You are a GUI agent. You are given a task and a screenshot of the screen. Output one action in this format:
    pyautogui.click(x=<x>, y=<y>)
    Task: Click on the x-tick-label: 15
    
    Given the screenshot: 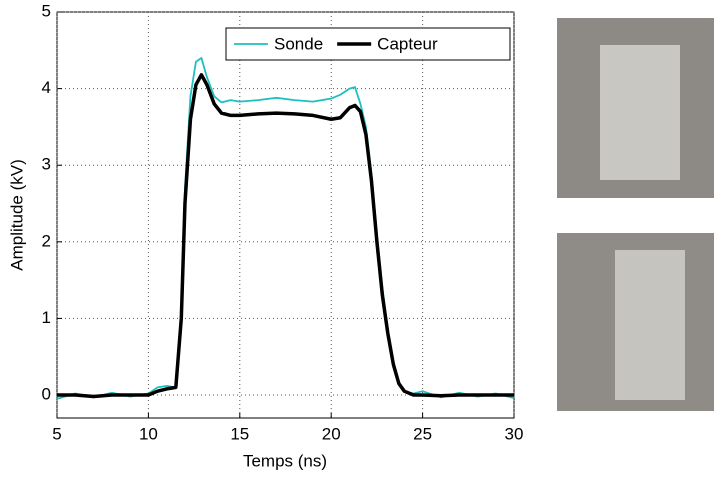 What is the action you would take?
    pyautogui.click(x=239, y=433)
    